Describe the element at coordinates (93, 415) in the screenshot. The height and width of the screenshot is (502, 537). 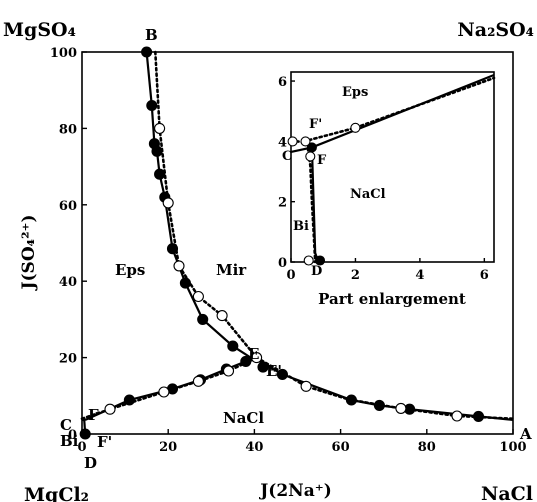
I see `point-label-f: F` at that location.